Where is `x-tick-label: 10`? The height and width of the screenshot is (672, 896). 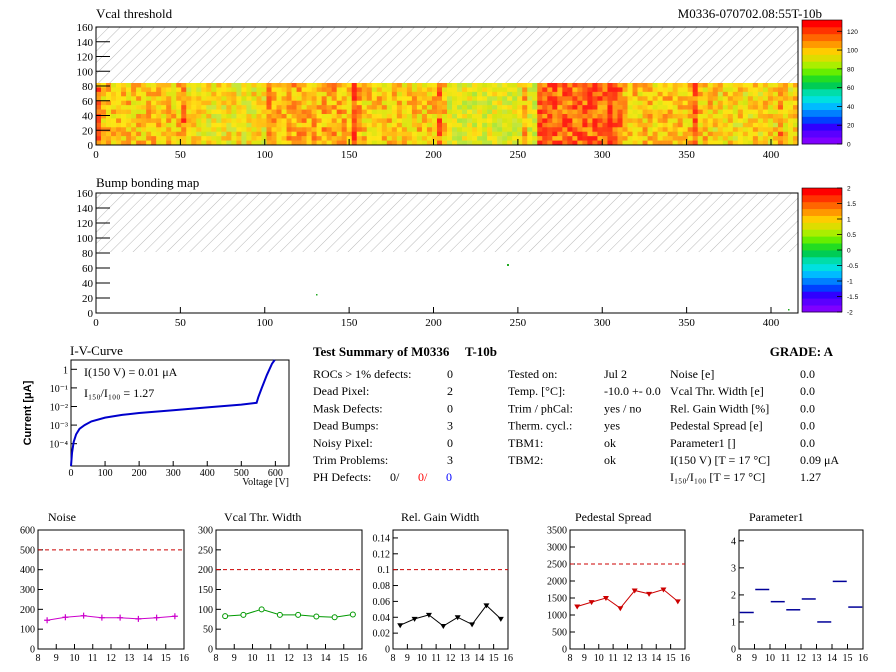 x-tick-label: 10 is located at coordinates (75, 658).